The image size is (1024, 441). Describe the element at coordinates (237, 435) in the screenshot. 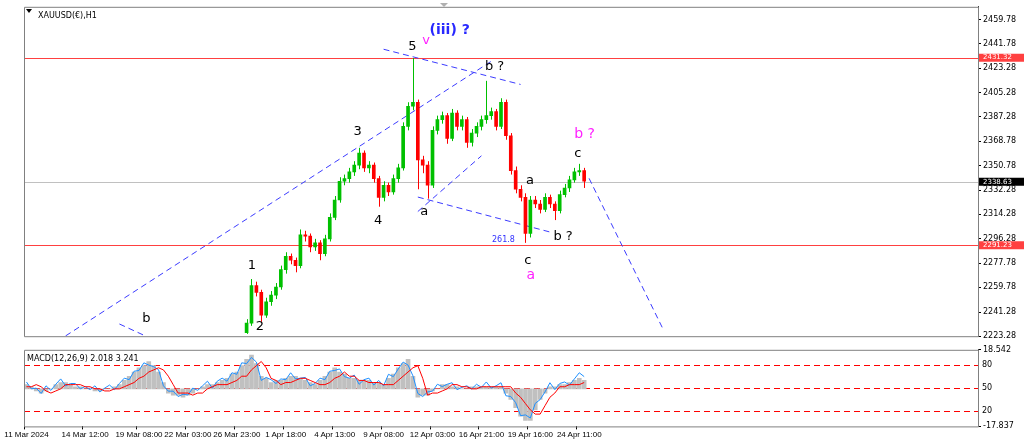

I see `x-tick-label: 26 Mar 23:00` at that location.